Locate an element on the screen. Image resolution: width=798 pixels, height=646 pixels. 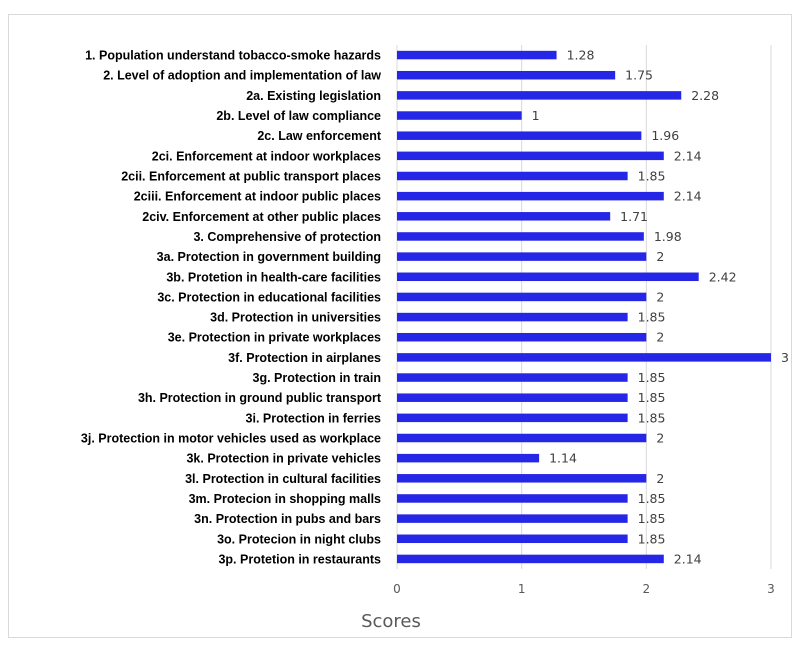
data-label: 1.96 is located at coordinates (665, 135).